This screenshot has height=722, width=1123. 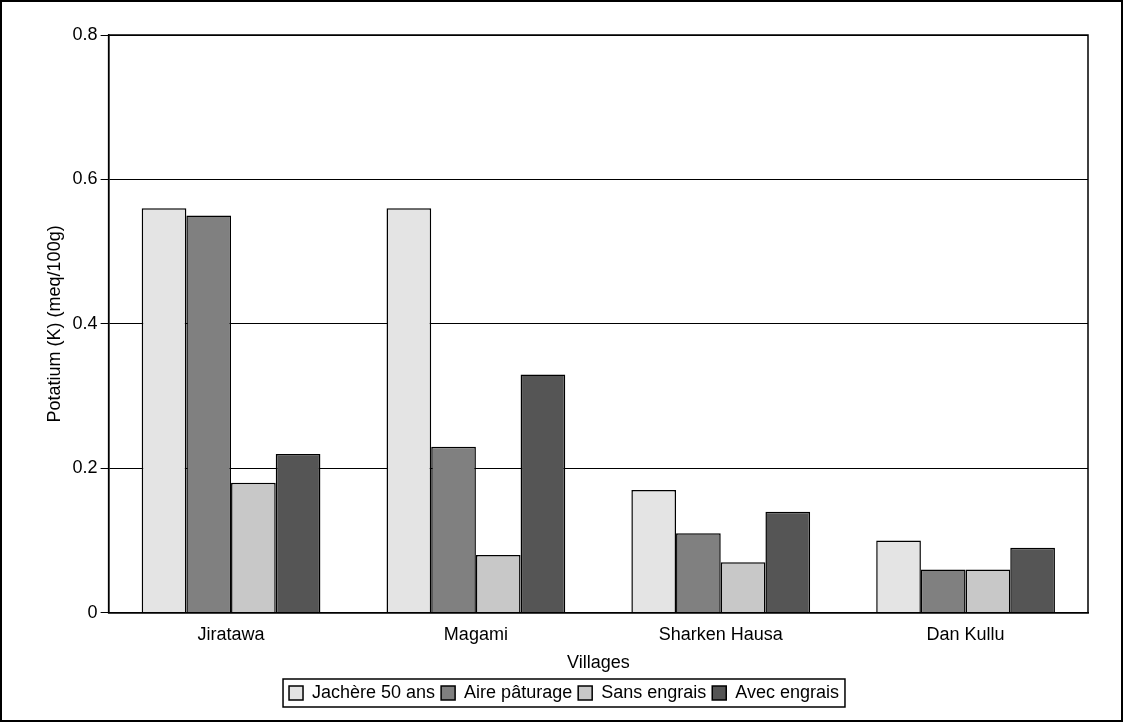 I want to click on x-tick-label: Jiratawa, so click(x=231, y=633).